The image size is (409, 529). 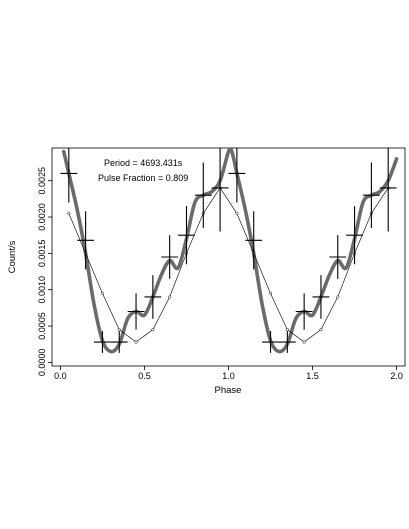 I want to click on pulse-fraction-annotation: Pulse Fraction = 0.809, so click(x=143, y=178).